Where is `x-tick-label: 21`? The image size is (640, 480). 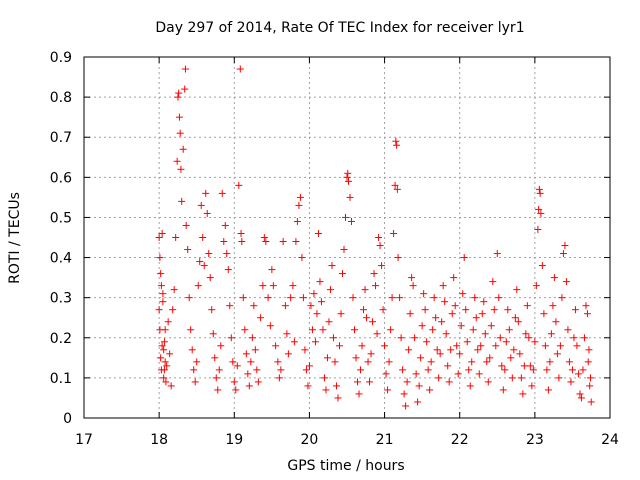
x-tick-label: 21 is located at coordinates (385, 440).